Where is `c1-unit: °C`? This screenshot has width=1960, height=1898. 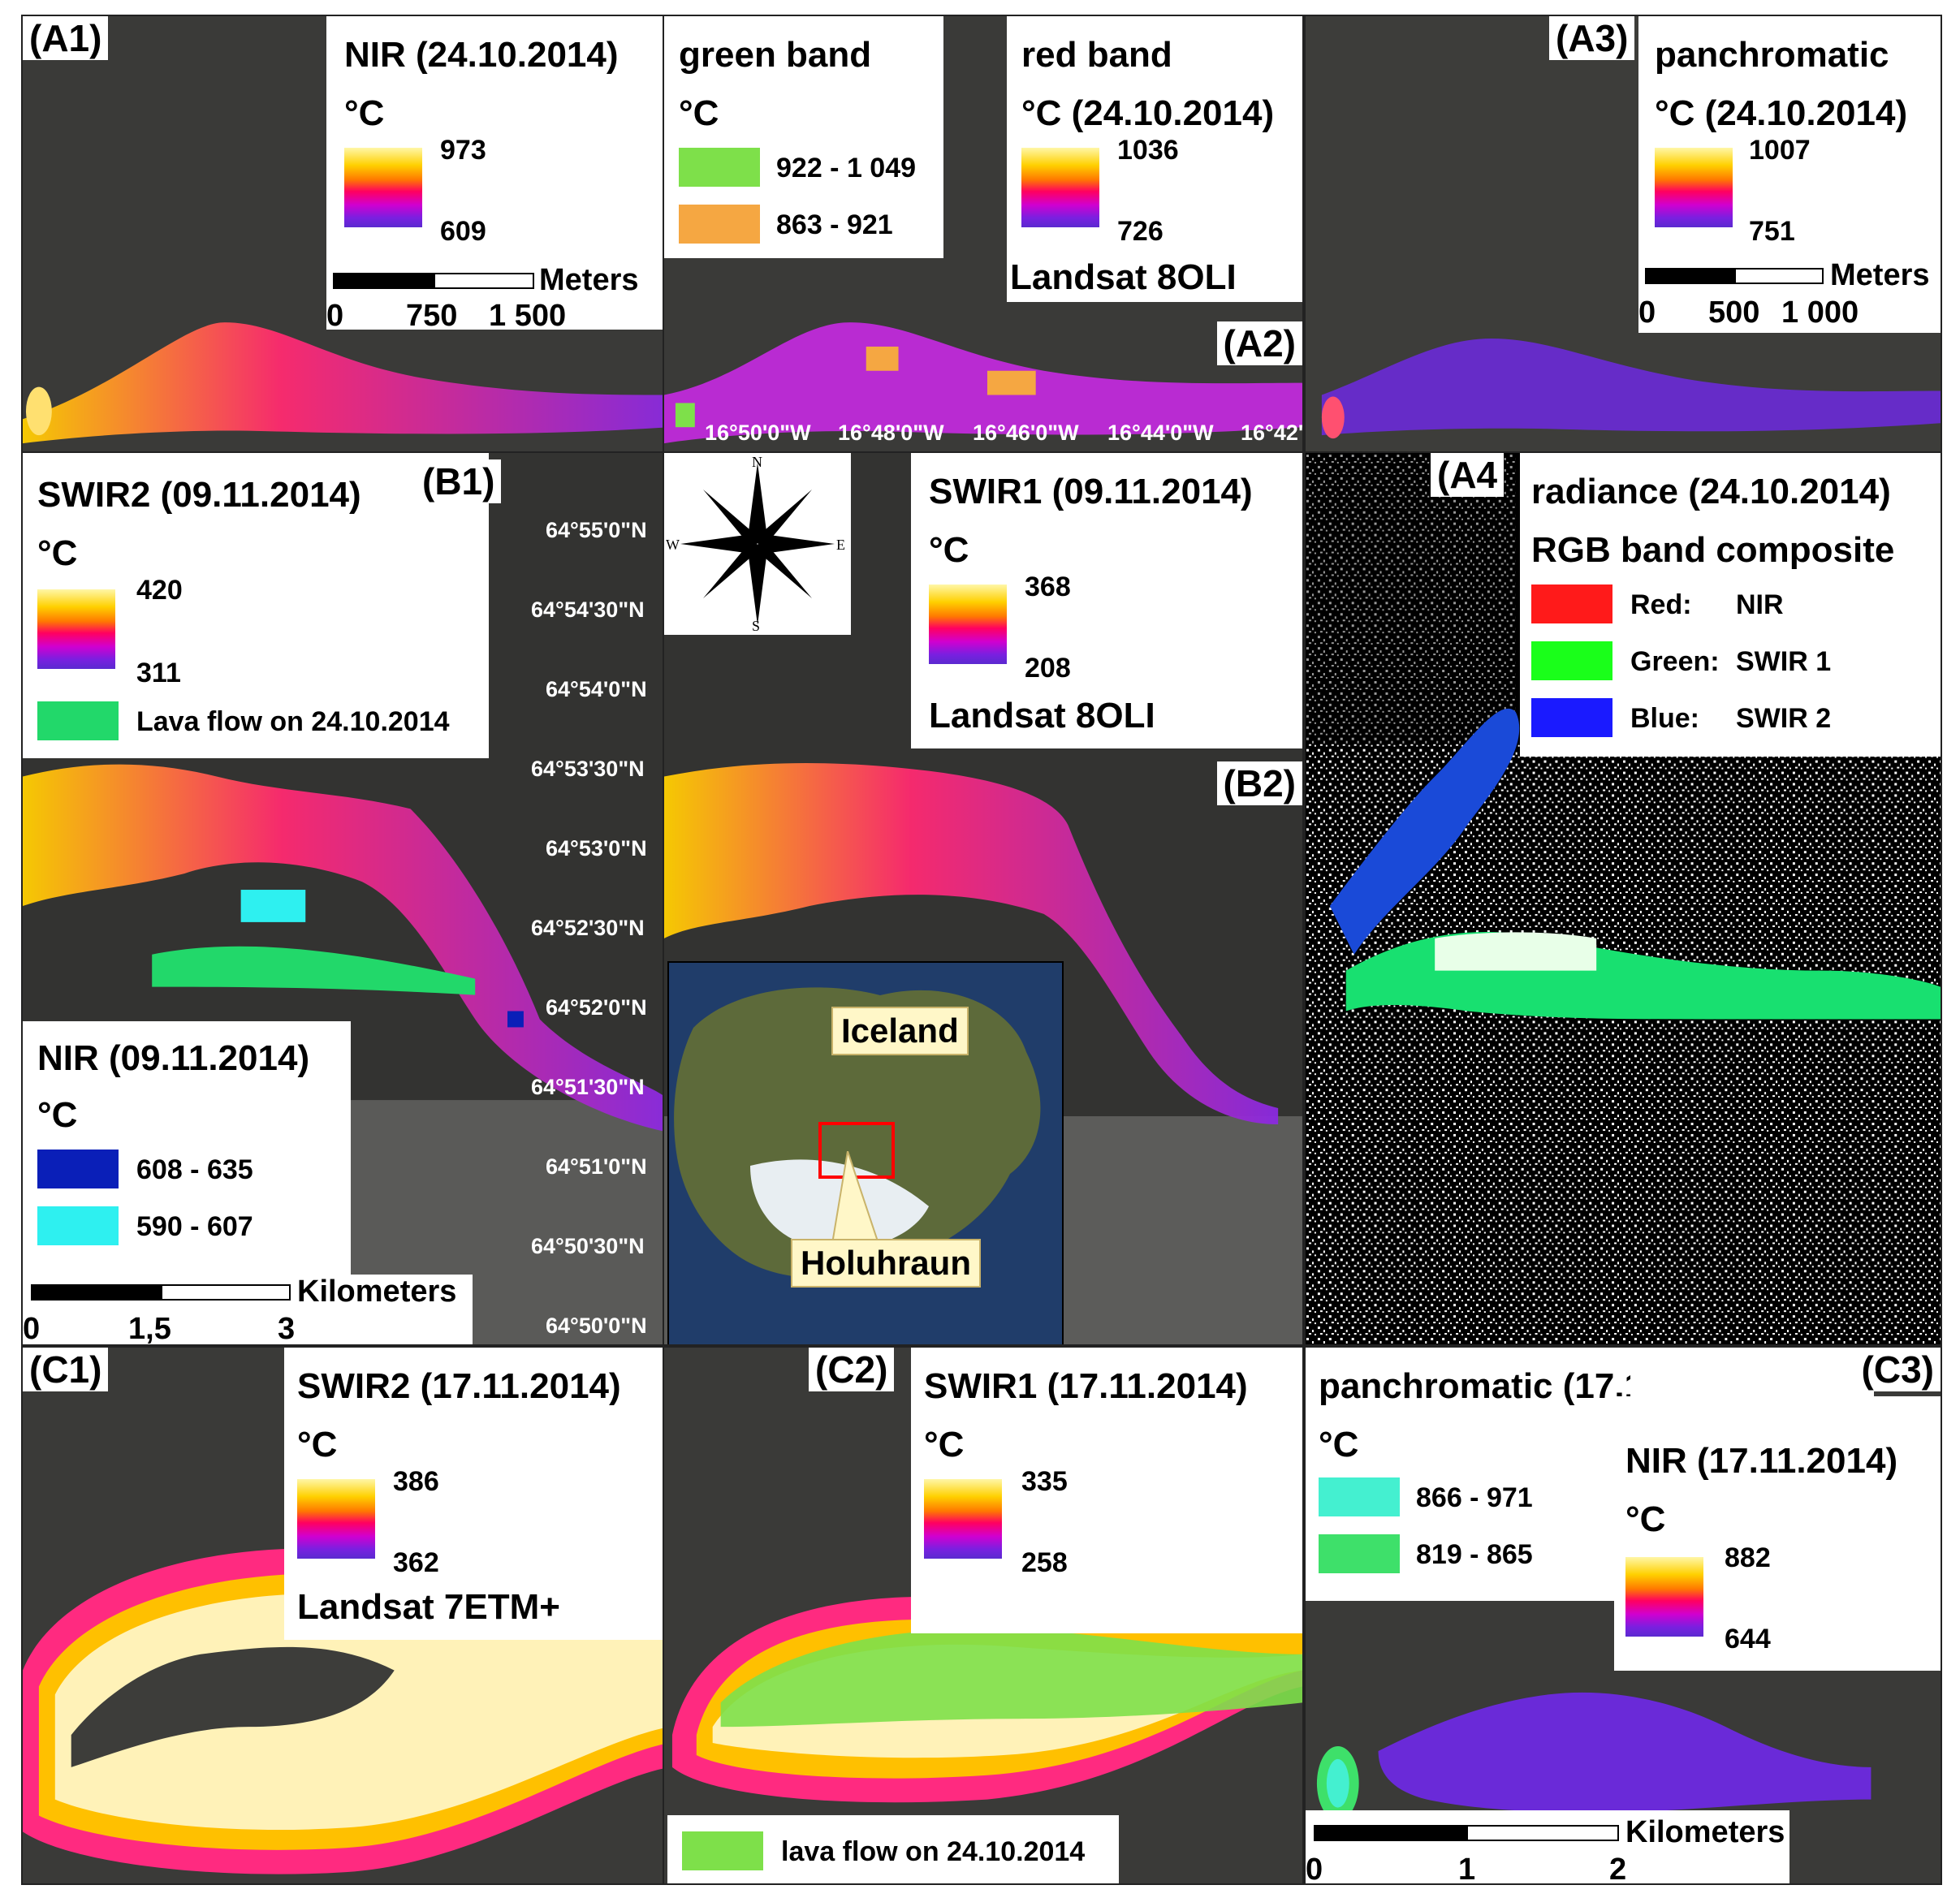 c1-unit: °C is located at coordinates (317, 1445).